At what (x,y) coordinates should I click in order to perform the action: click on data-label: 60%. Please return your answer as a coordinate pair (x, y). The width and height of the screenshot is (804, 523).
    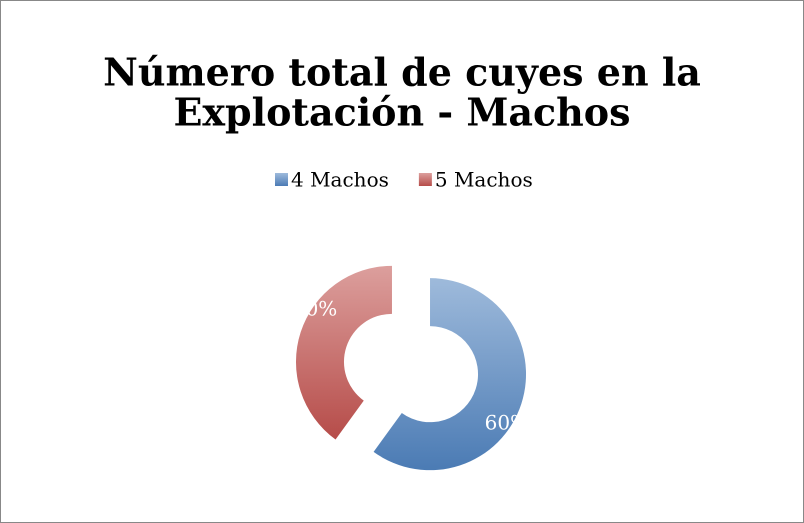
    Looking at the image, I should click on (507, 423).